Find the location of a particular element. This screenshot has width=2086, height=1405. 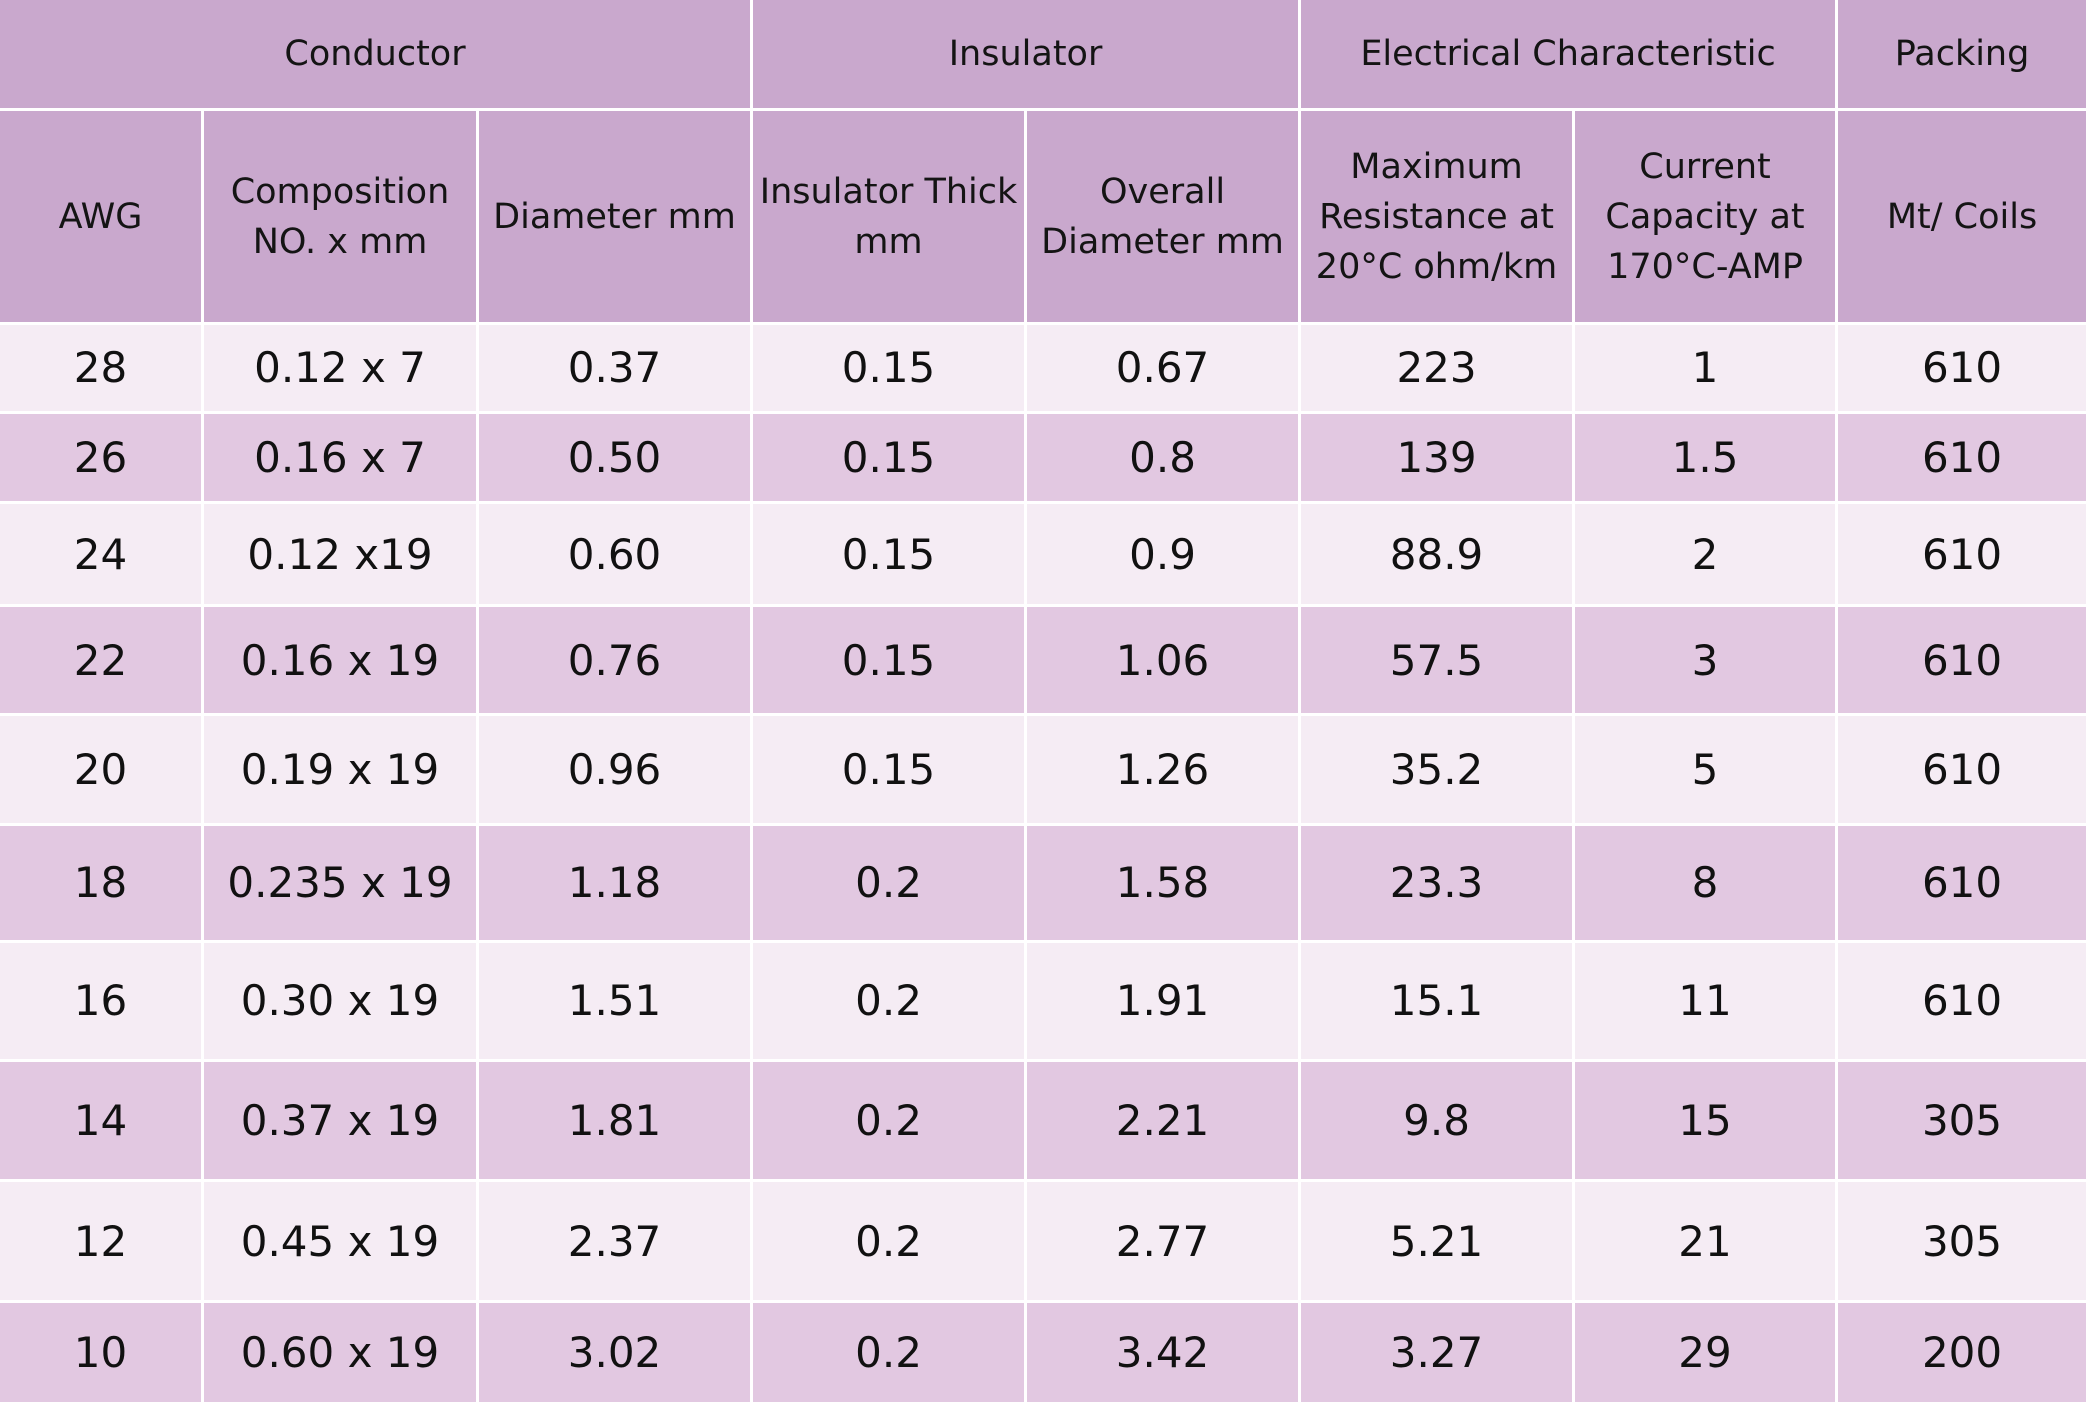

cell-diameter: 0.76 is located at coordinates (616, 662).